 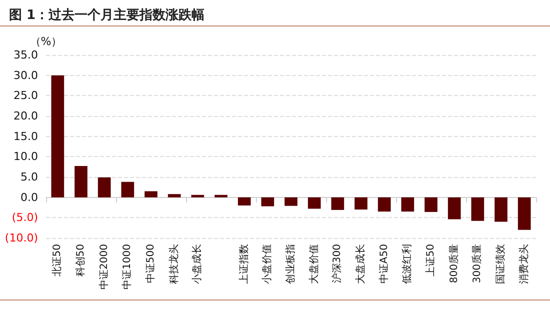 I want to click on x-tick-label: 科创50, so click(x=80, y=260).